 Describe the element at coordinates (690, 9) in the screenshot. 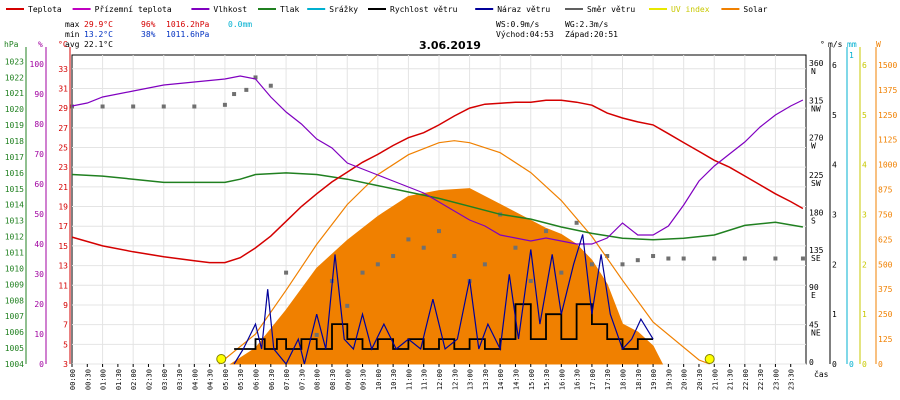

I see `legend-label: UV index` at that location.